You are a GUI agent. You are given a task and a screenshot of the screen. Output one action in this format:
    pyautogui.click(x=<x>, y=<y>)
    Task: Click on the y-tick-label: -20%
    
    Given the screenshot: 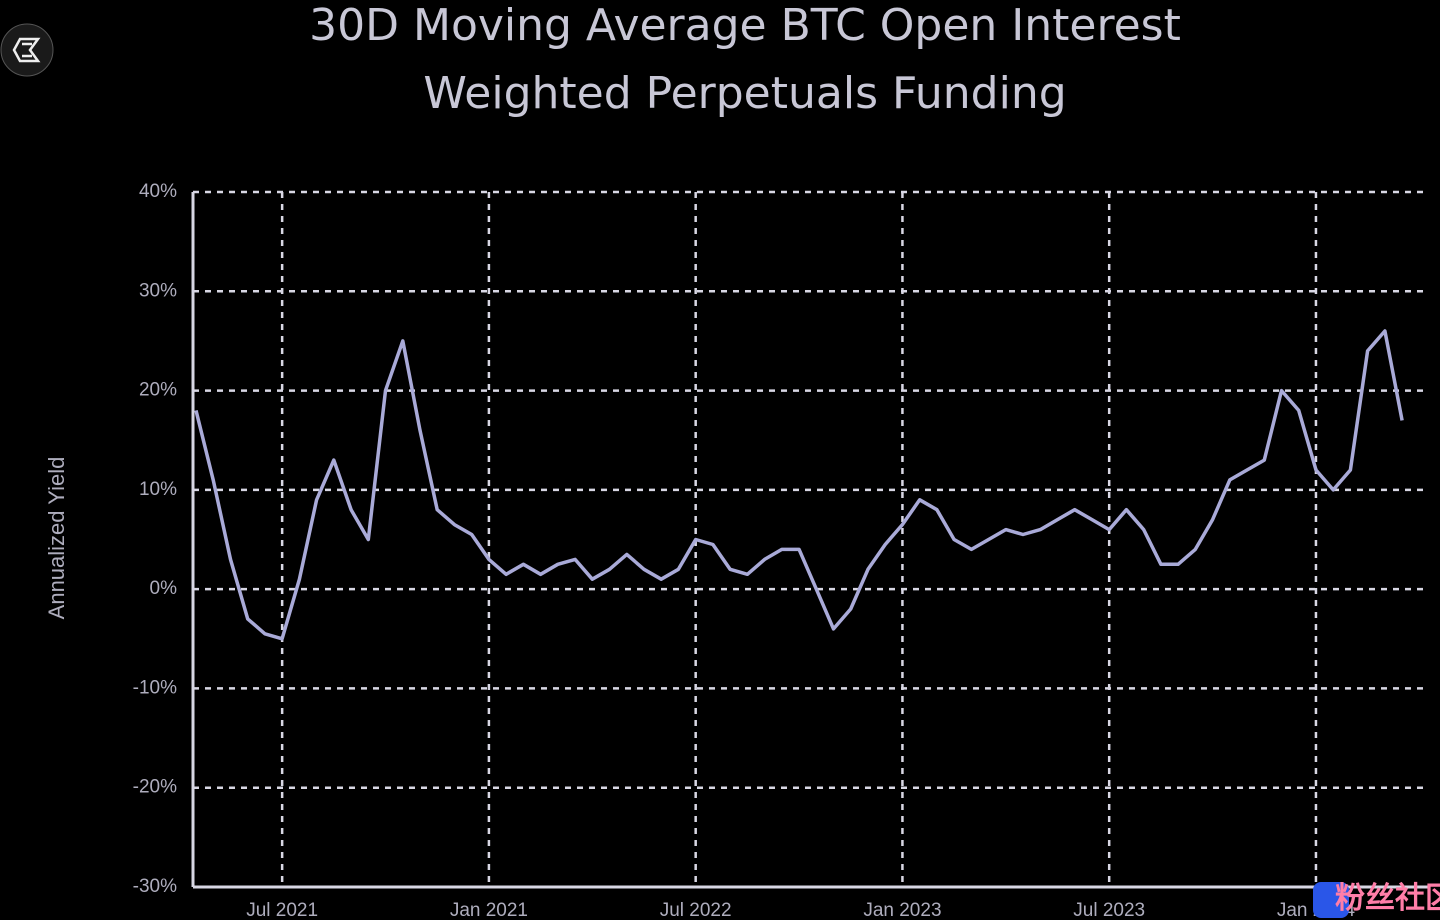 What is the action you would take?
    pyautogui.click(x=155, y=787)
    